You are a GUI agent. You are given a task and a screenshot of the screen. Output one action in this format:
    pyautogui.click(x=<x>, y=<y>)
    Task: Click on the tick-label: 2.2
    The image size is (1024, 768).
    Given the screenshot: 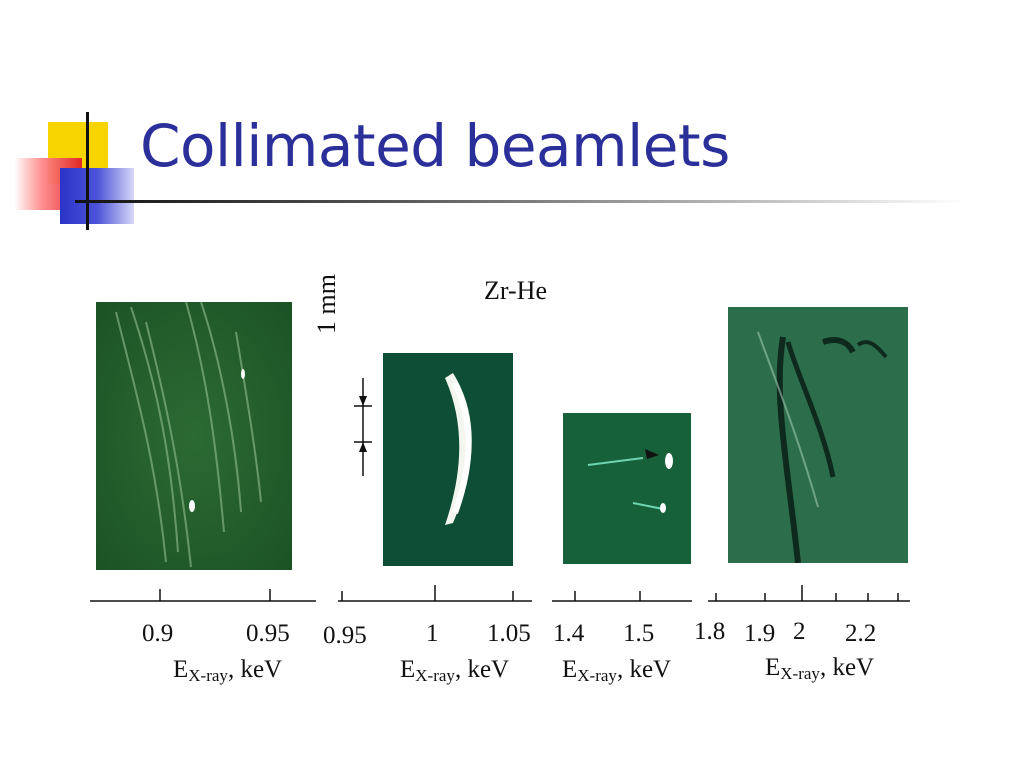 What is the action you would take?
    pyautogui.click(x=861, y=633)
    